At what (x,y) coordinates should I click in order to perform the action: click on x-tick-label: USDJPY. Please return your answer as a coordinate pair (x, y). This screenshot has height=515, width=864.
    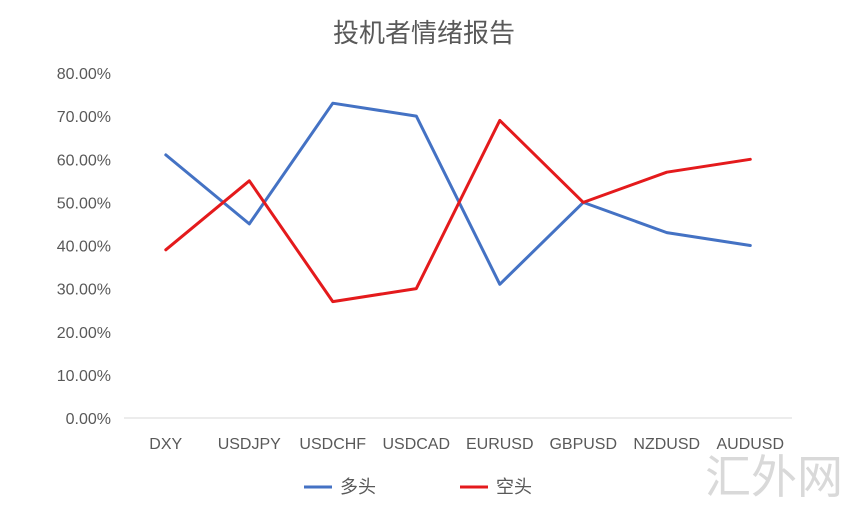
    Looking at the image, I should click on (249, 444).